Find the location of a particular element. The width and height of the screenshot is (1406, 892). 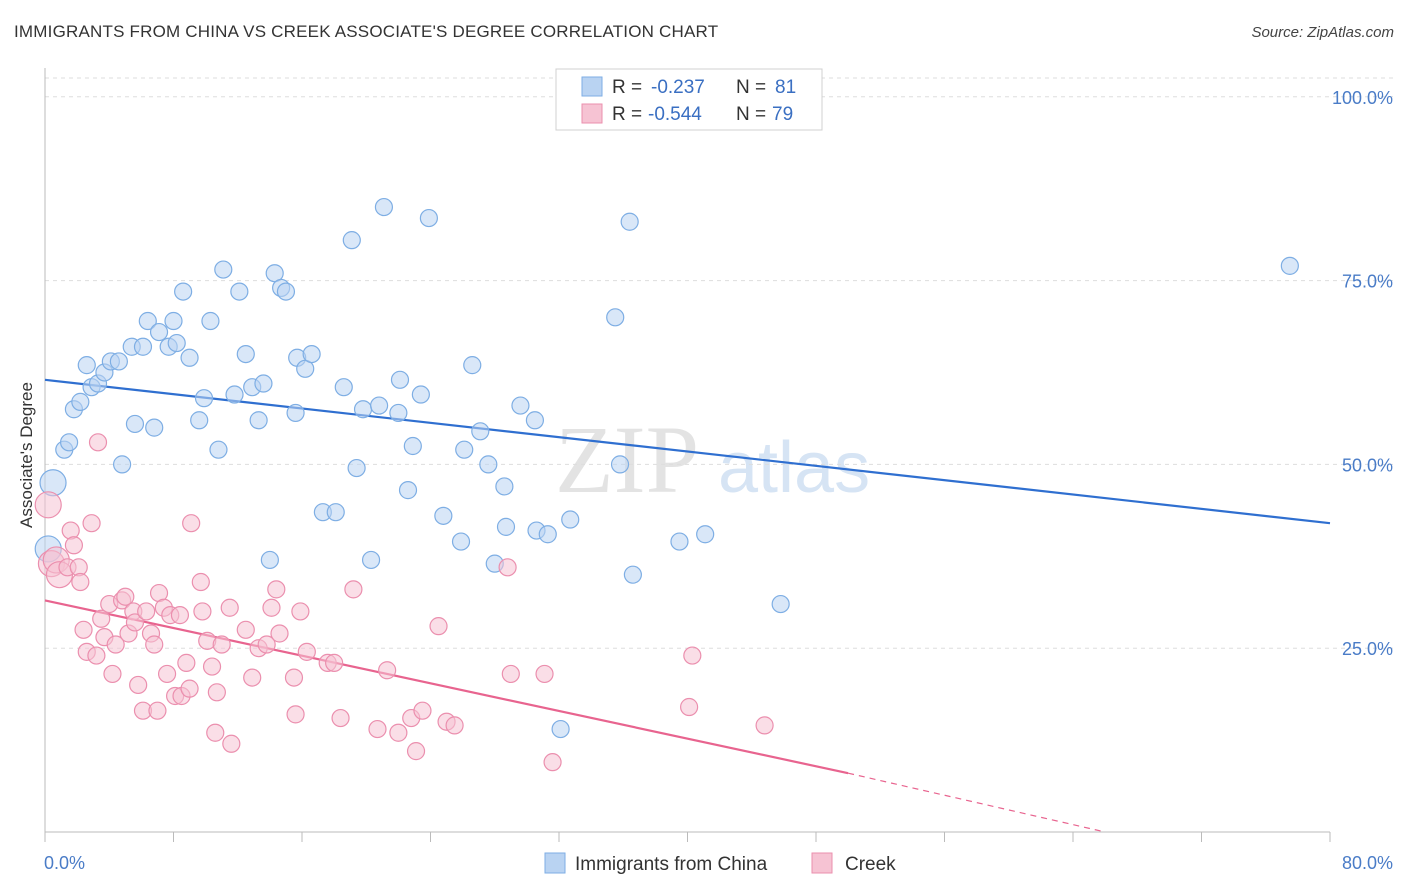

legend-top: R = -0.237 N = 81 R = -0.544 N = 79 is located at coordinates (689, 99).